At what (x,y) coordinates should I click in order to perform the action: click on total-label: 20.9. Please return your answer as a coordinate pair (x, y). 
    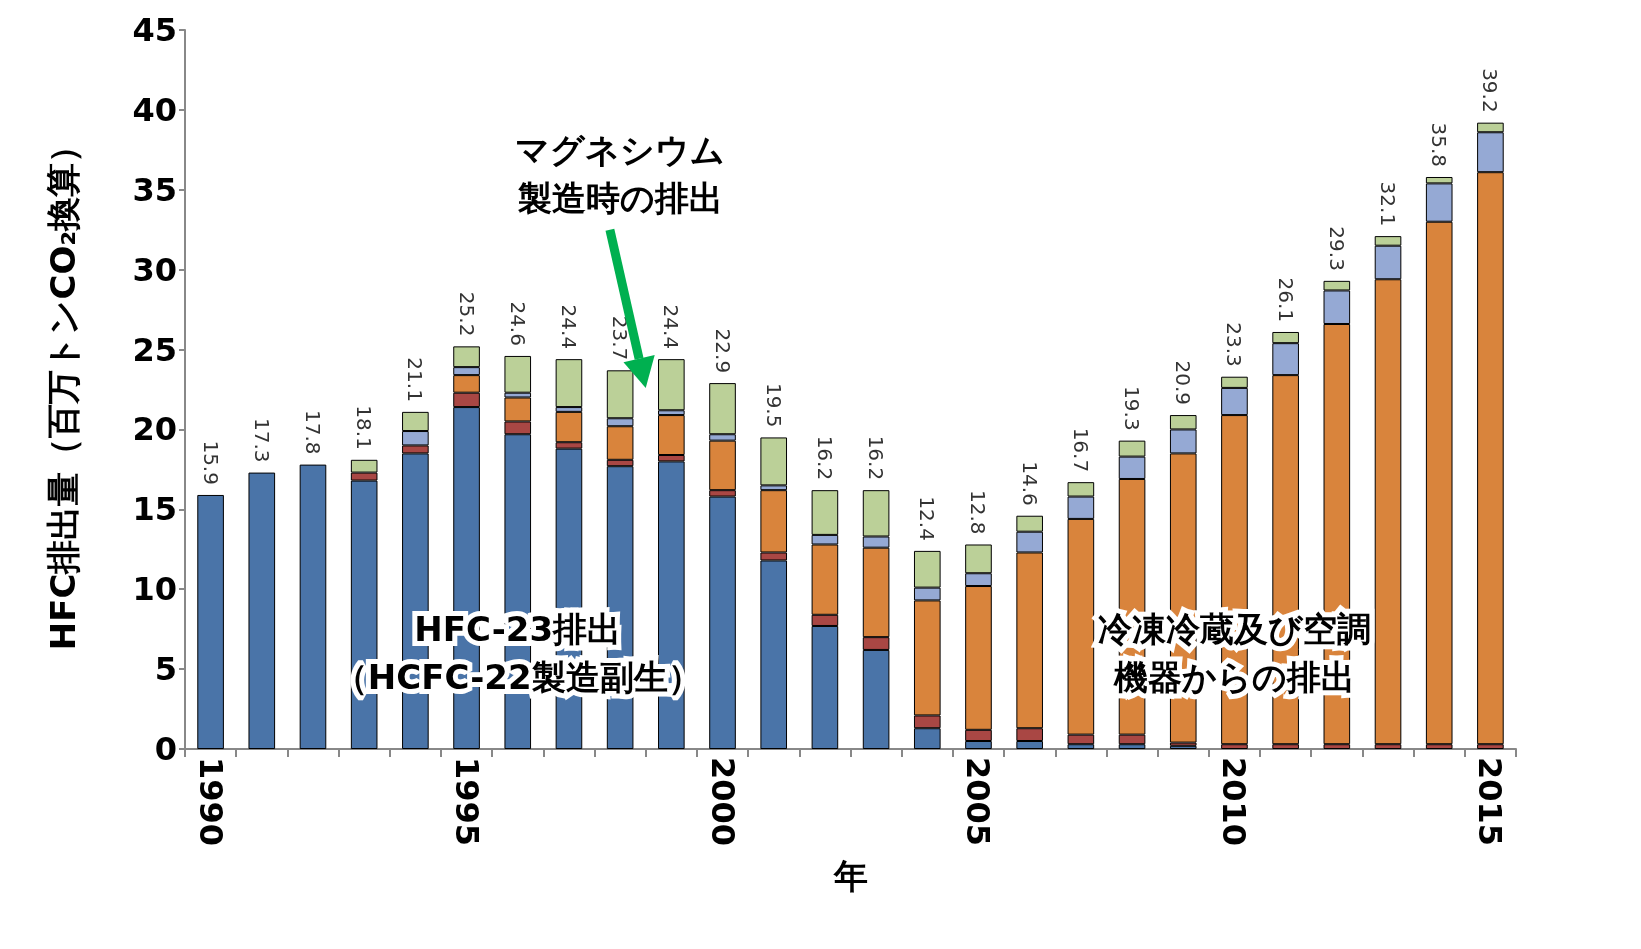
    Looking at the image, I should click on (1183, 383).